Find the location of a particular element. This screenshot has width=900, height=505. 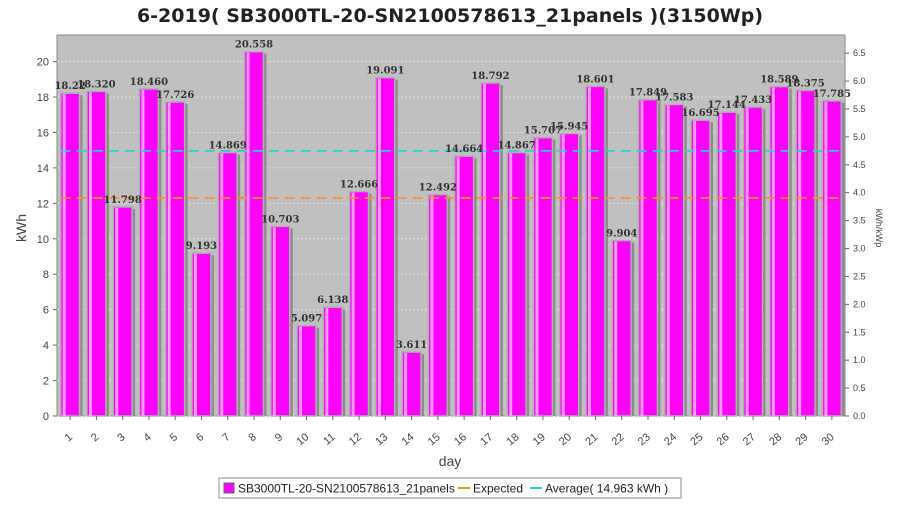

y-tick-label: 0 is located at coordinates (46, 417).